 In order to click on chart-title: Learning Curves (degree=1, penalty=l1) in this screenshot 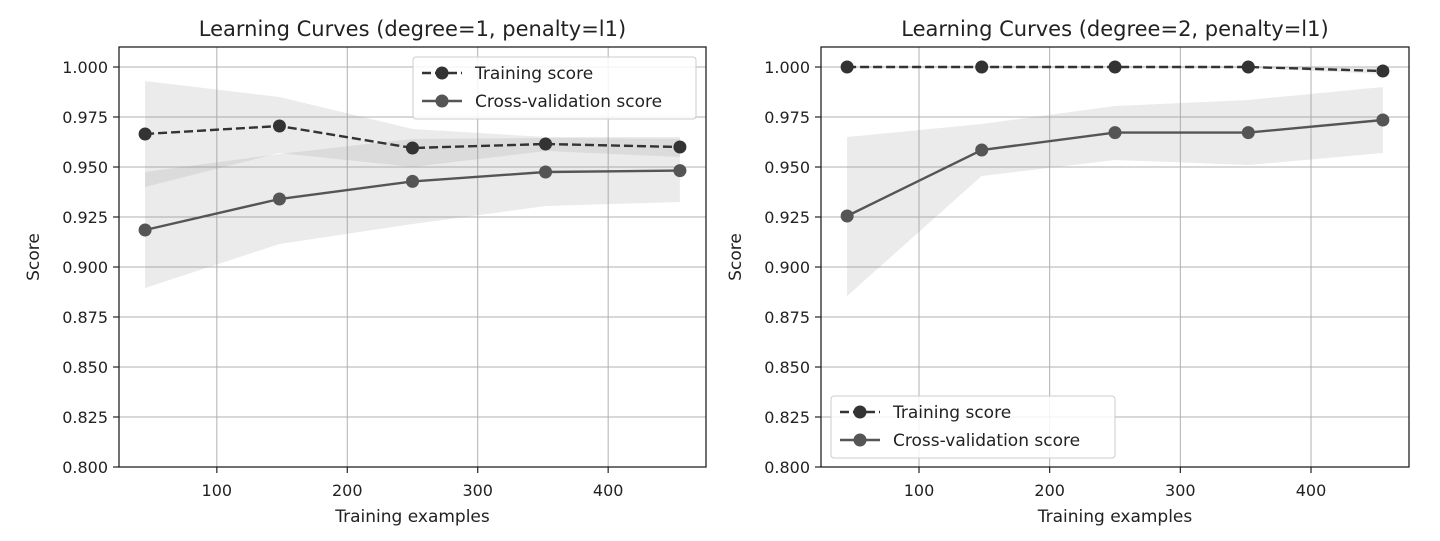, I will do `click(412, 29)`.